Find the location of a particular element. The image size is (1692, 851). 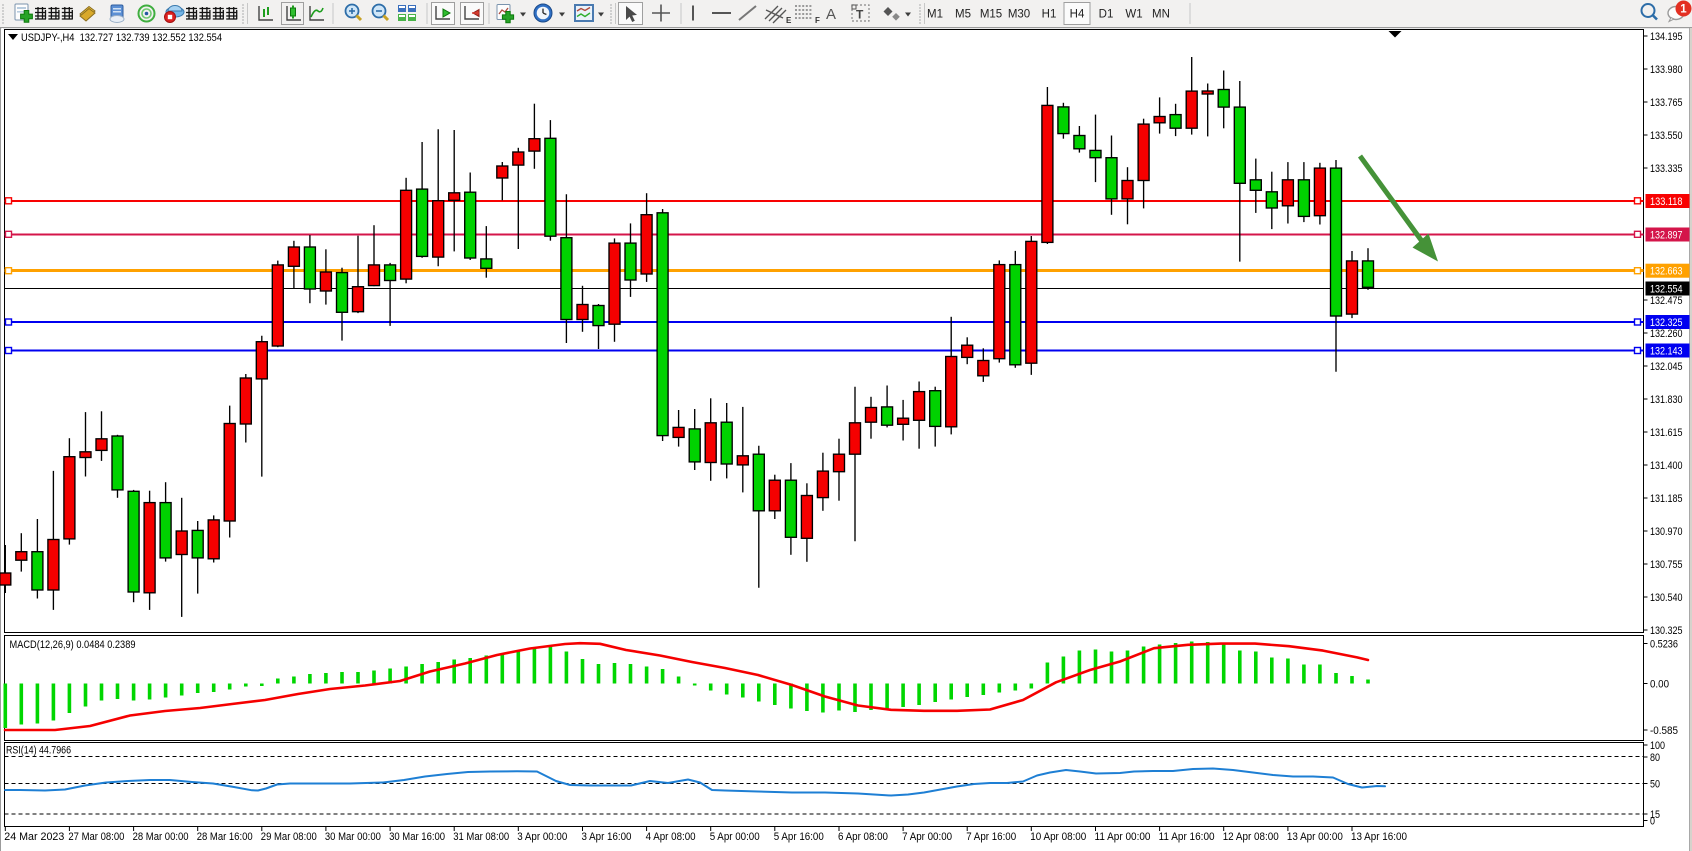

svg-text: 1 is located at coordinates (1683, 10).